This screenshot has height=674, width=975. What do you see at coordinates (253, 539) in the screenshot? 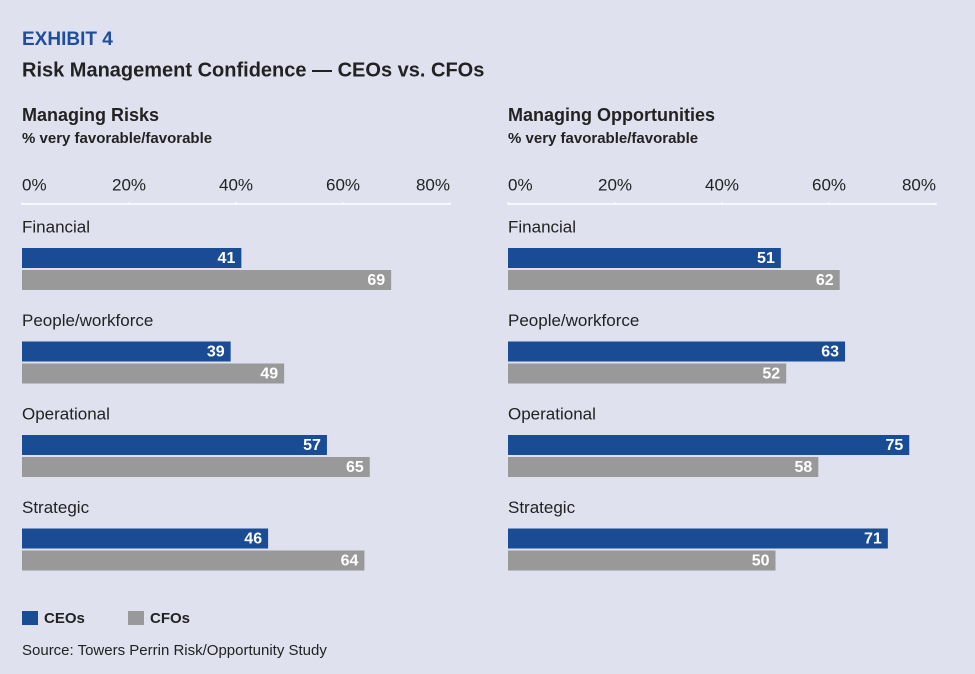
I see `bar-value-label: 46` at bounding box center [253, 539].